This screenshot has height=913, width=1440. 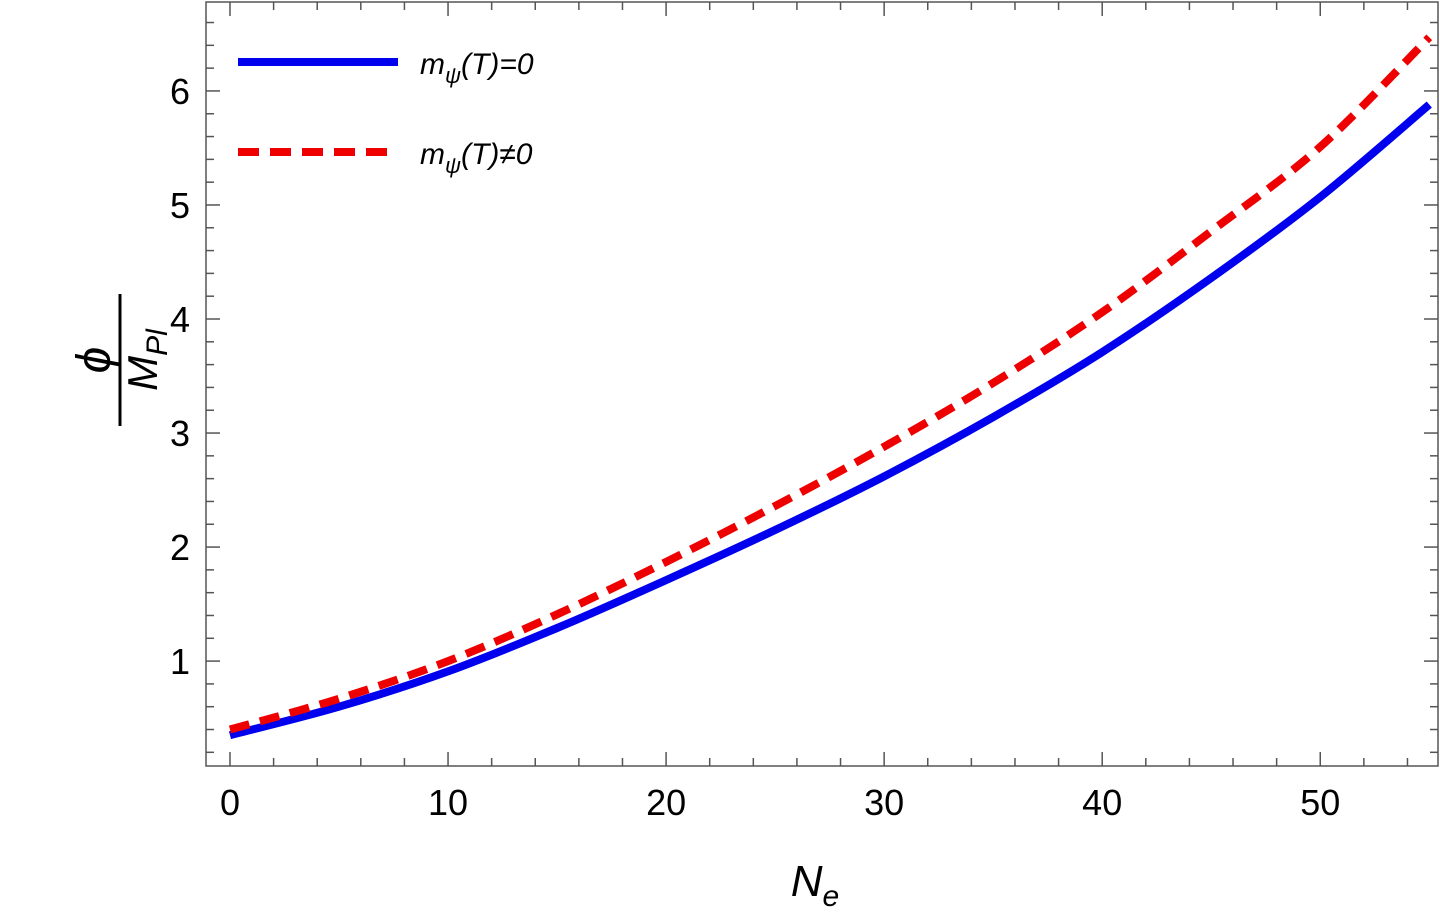 I want to click on y-axis-title-numerator: ϕ, so click(x=94, y=360).